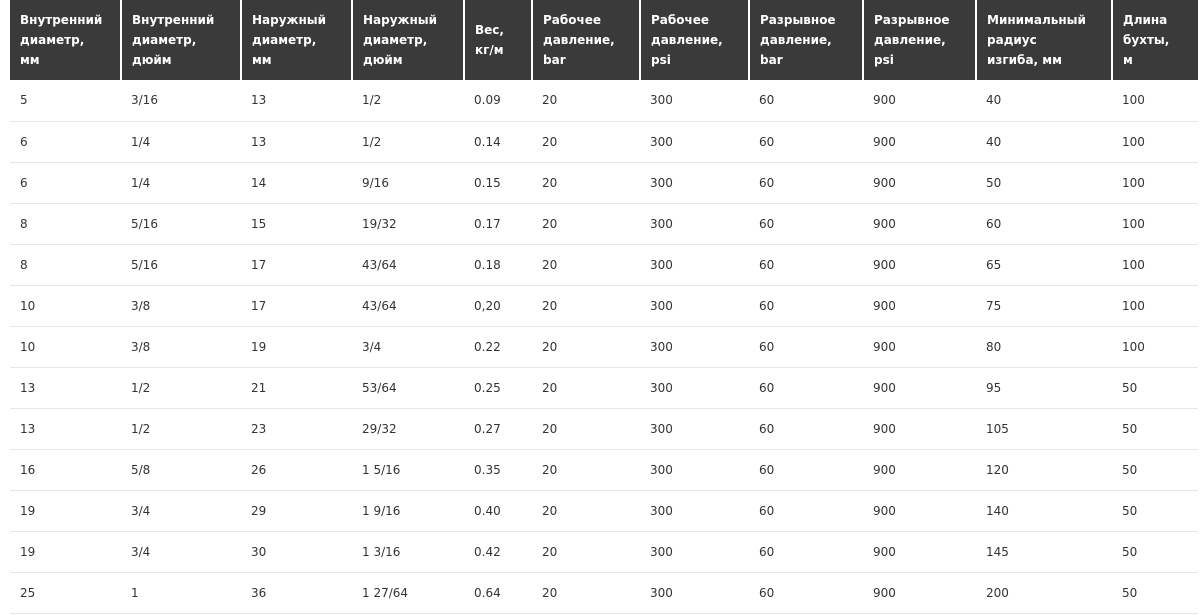 This screenshot has width=1200, height=615. What do you see at coordinates (572, 20) in the screenshot?
I see `header-text: Рабочее` at bounding box center [572, 20].